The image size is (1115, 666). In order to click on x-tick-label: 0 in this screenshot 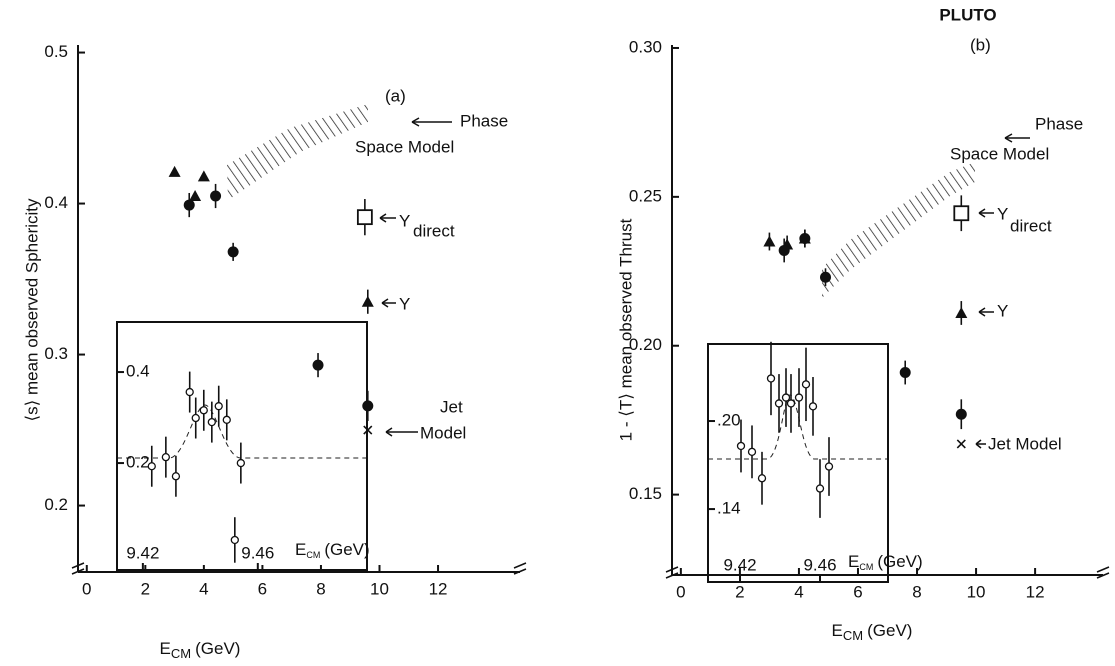, I will do `click(86, 588)`.